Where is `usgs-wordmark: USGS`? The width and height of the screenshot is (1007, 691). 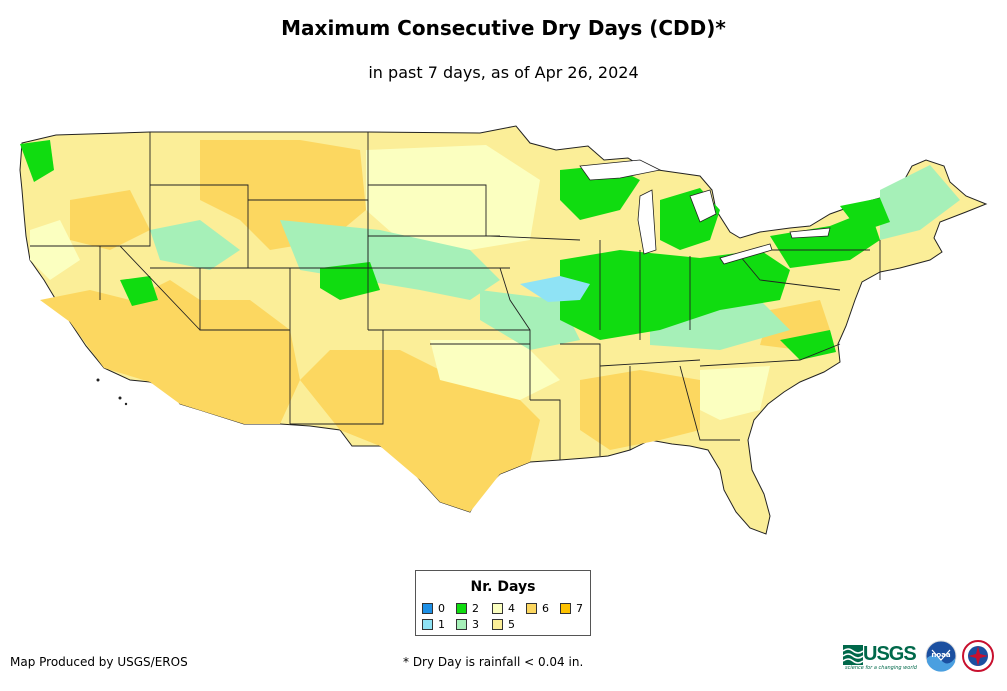 usgs-wordmark: USGS is located at coordinates (890, 654).